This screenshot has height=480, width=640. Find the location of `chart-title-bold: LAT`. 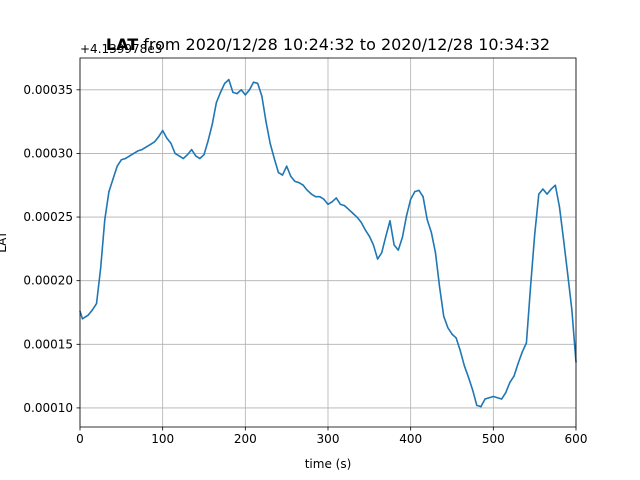

chart-title-bold: LAT is located at coordinates (122, 44).